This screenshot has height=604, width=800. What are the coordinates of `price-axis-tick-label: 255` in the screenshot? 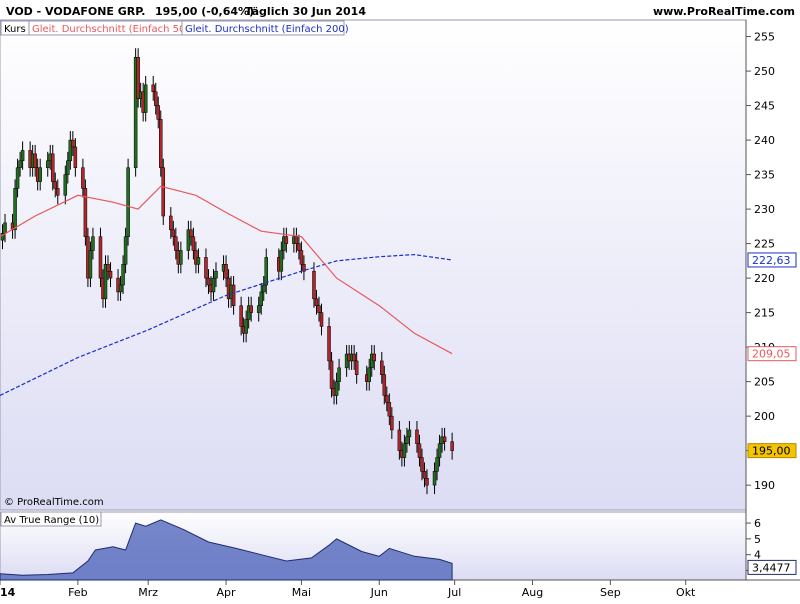 It's located at (764, 37).